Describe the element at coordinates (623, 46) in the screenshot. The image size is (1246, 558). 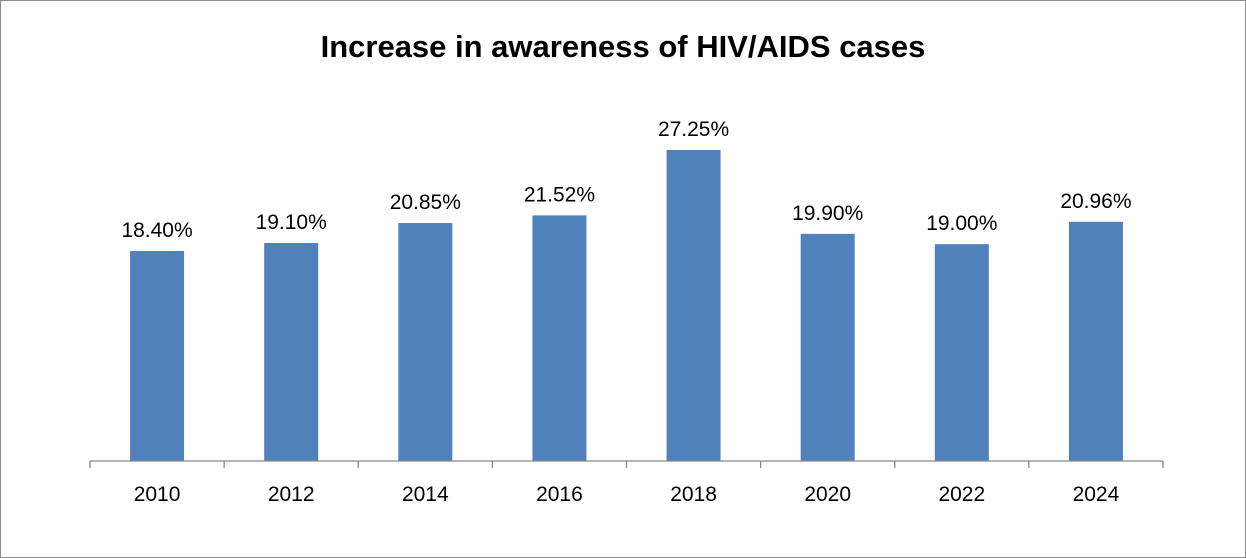
I see `chart-title: Increase in awareness of HIV/AIDS cases` at that location.